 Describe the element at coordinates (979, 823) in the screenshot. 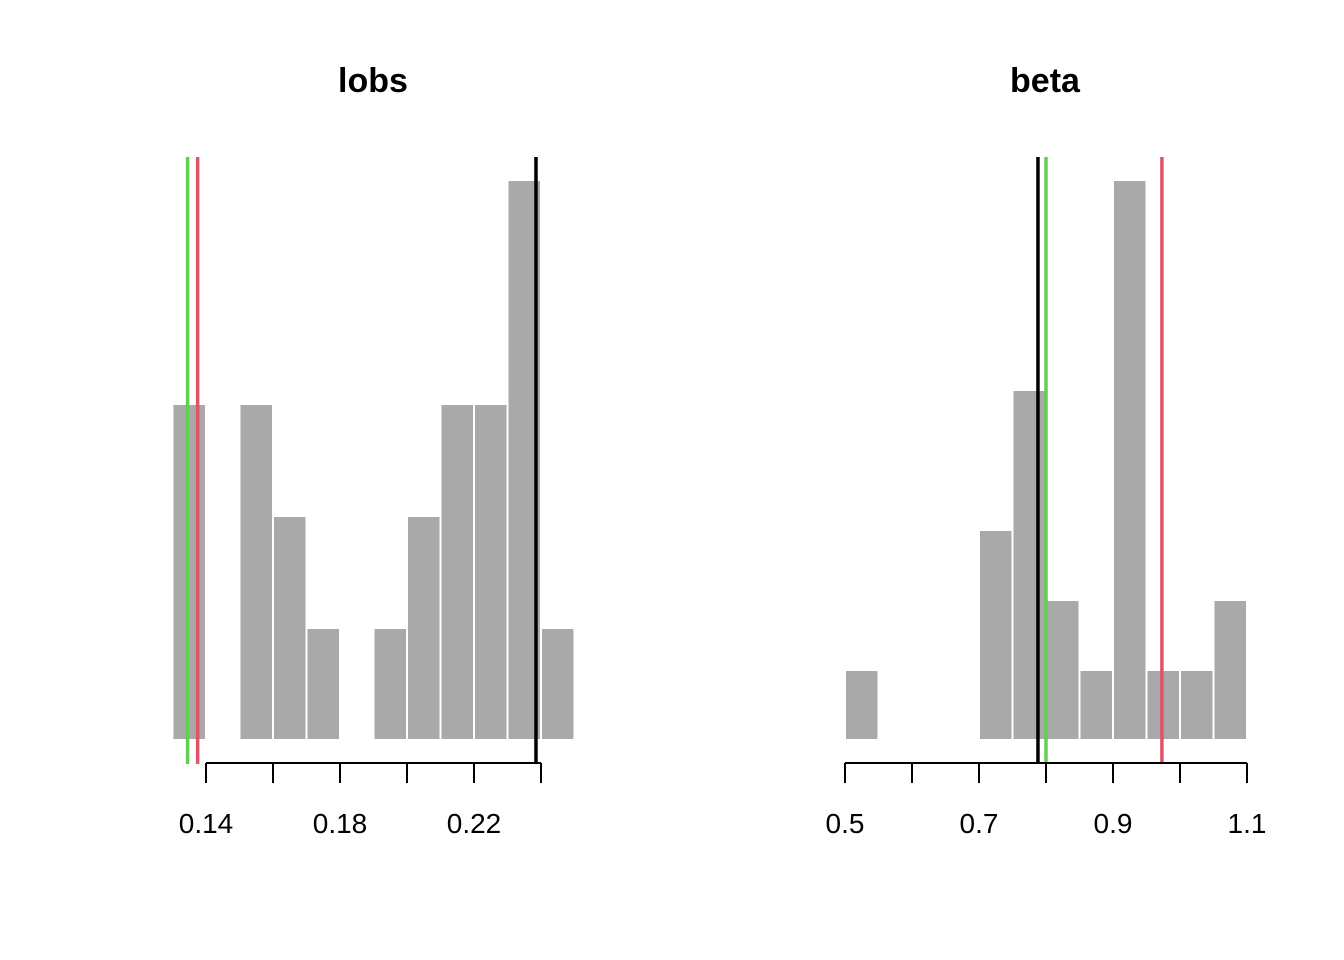

I see `x-tick-label-beta-1: 0.7` at that location.